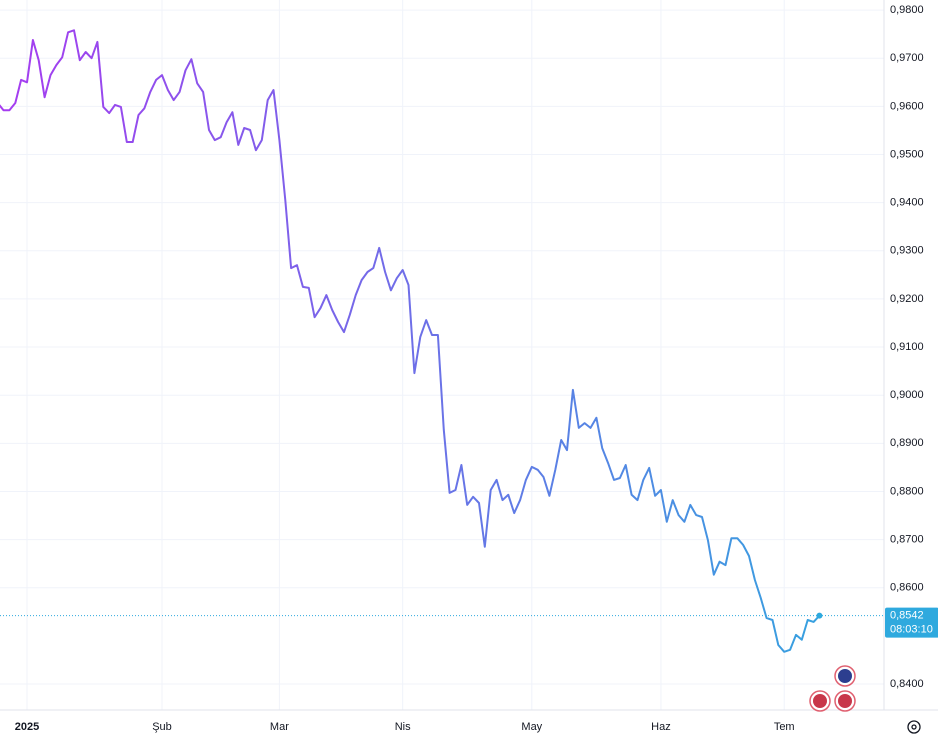  I want to click on settings-icon, so click(914, 727).